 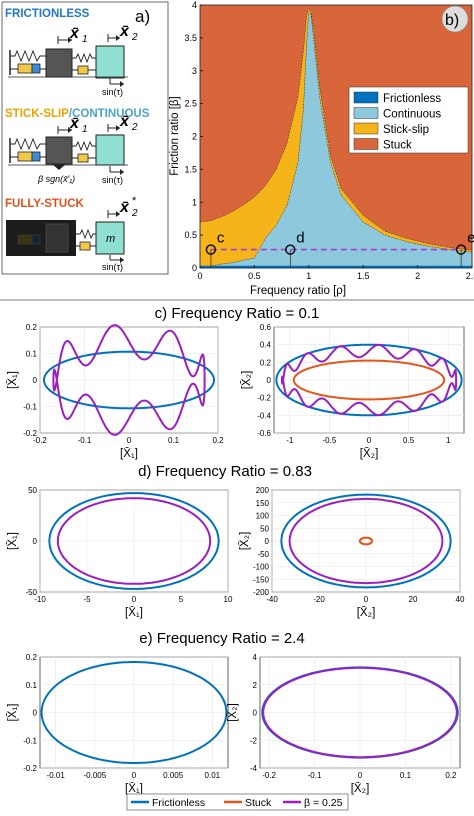 What do you see at coordinates (448, 440) in the screenshot?
I see `xtick-label: 1` at bounding box center [448, 440].